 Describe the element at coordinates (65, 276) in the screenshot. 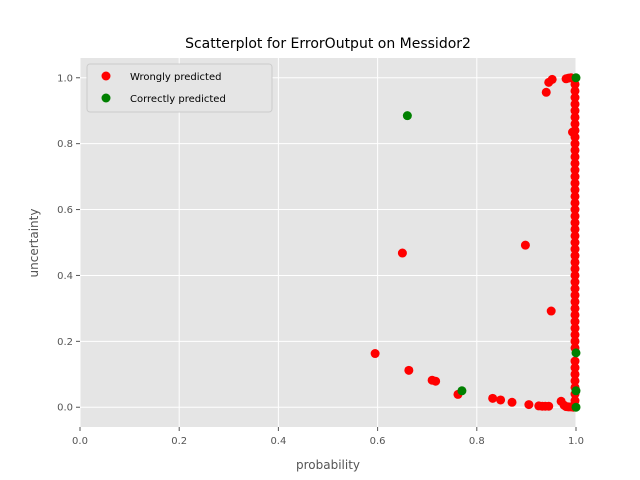

I see `y-tick-label: 0.4` at that location.